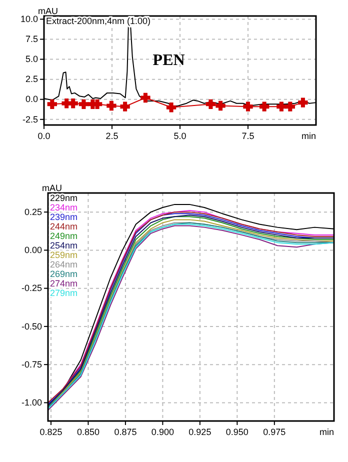 Image resolution: width=348 pixels, height=462 pixels. What do you see at coordinates (200, 432) in the screenshot?
I see `x-tick-label: 0.925` at bounding box center [200, 432].